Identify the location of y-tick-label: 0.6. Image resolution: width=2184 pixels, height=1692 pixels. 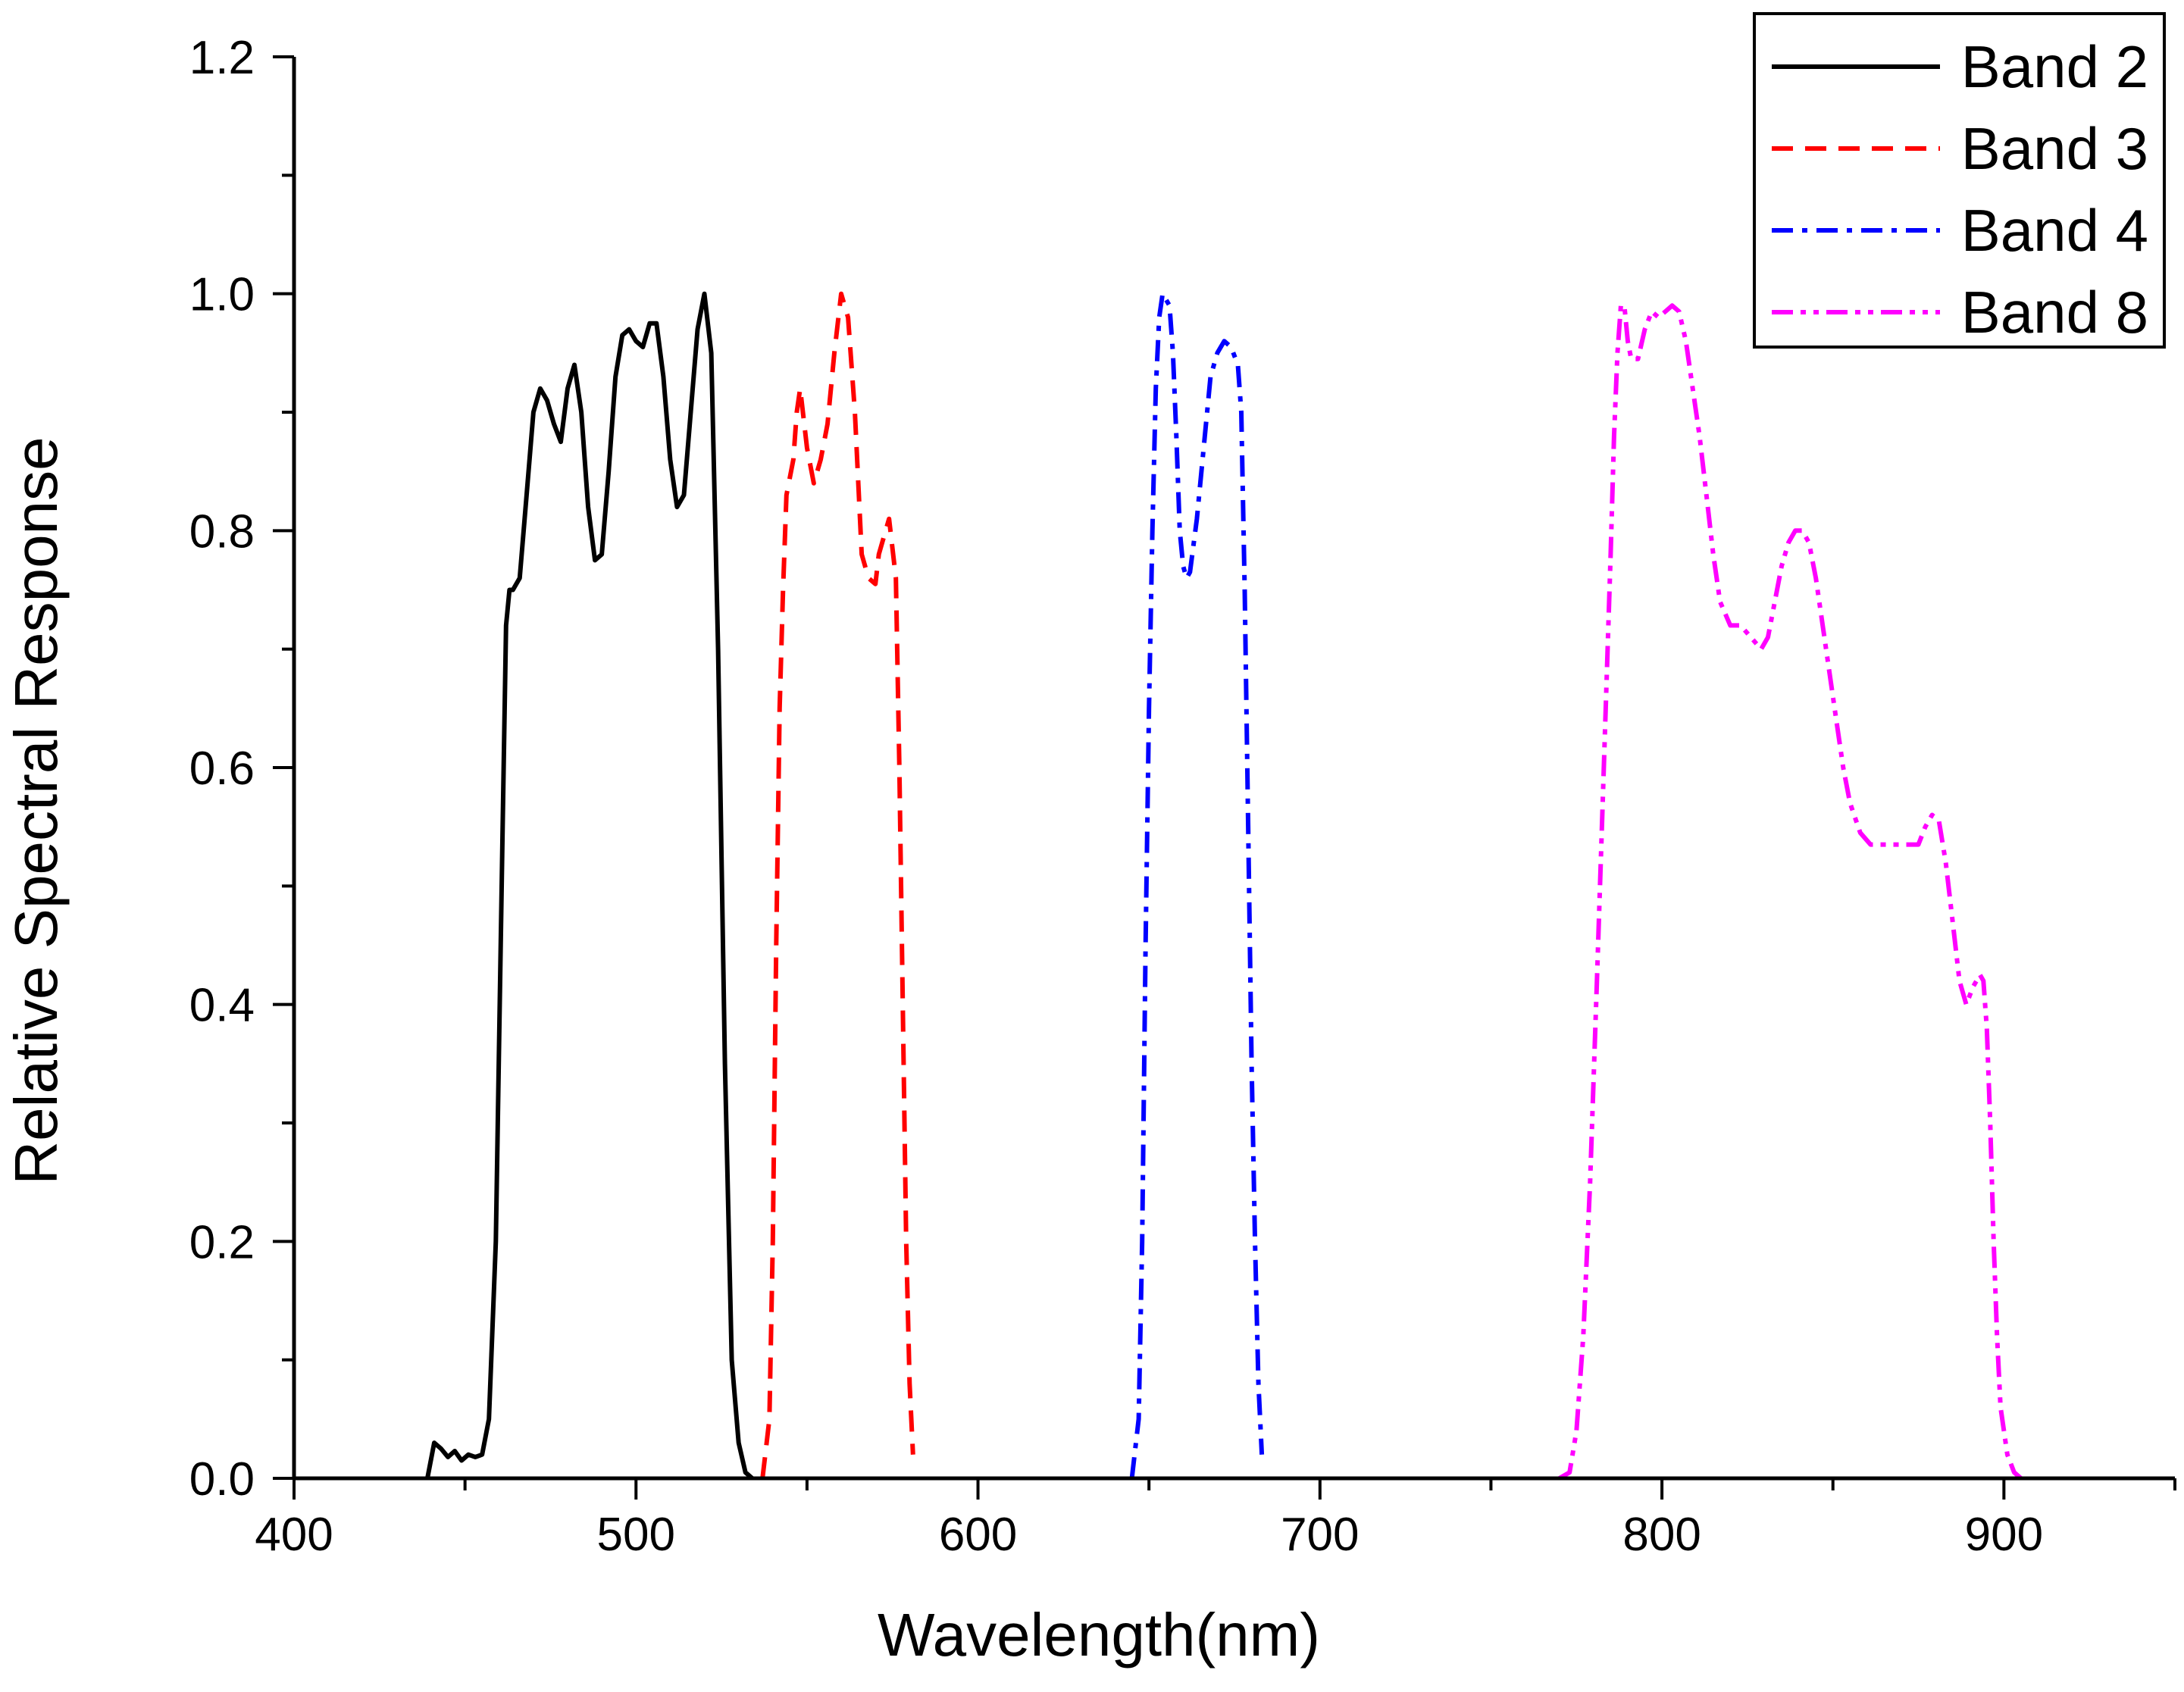
(222, 769).